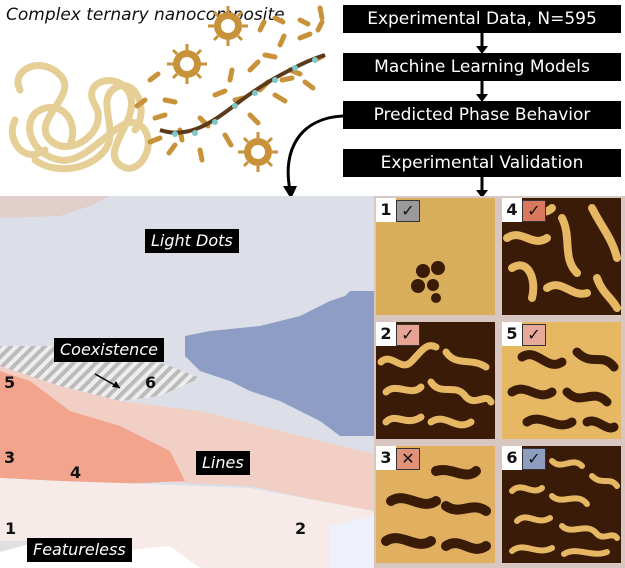 The width and height of the screenshot is (625, 568). I want to click on tile-number: 3, so click(386, 458).